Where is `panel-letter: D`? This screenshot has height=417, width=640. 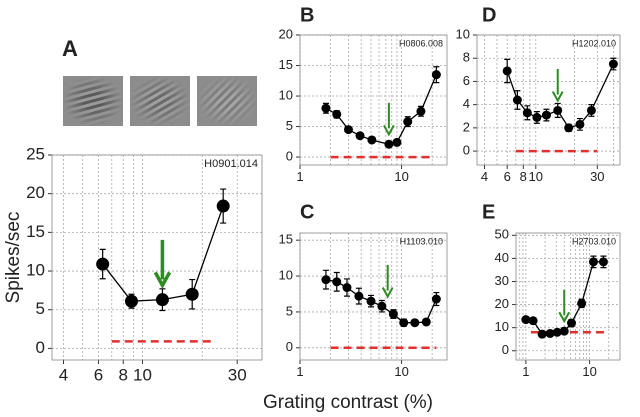
panel-letter: D is located at coordinates (489, 15).